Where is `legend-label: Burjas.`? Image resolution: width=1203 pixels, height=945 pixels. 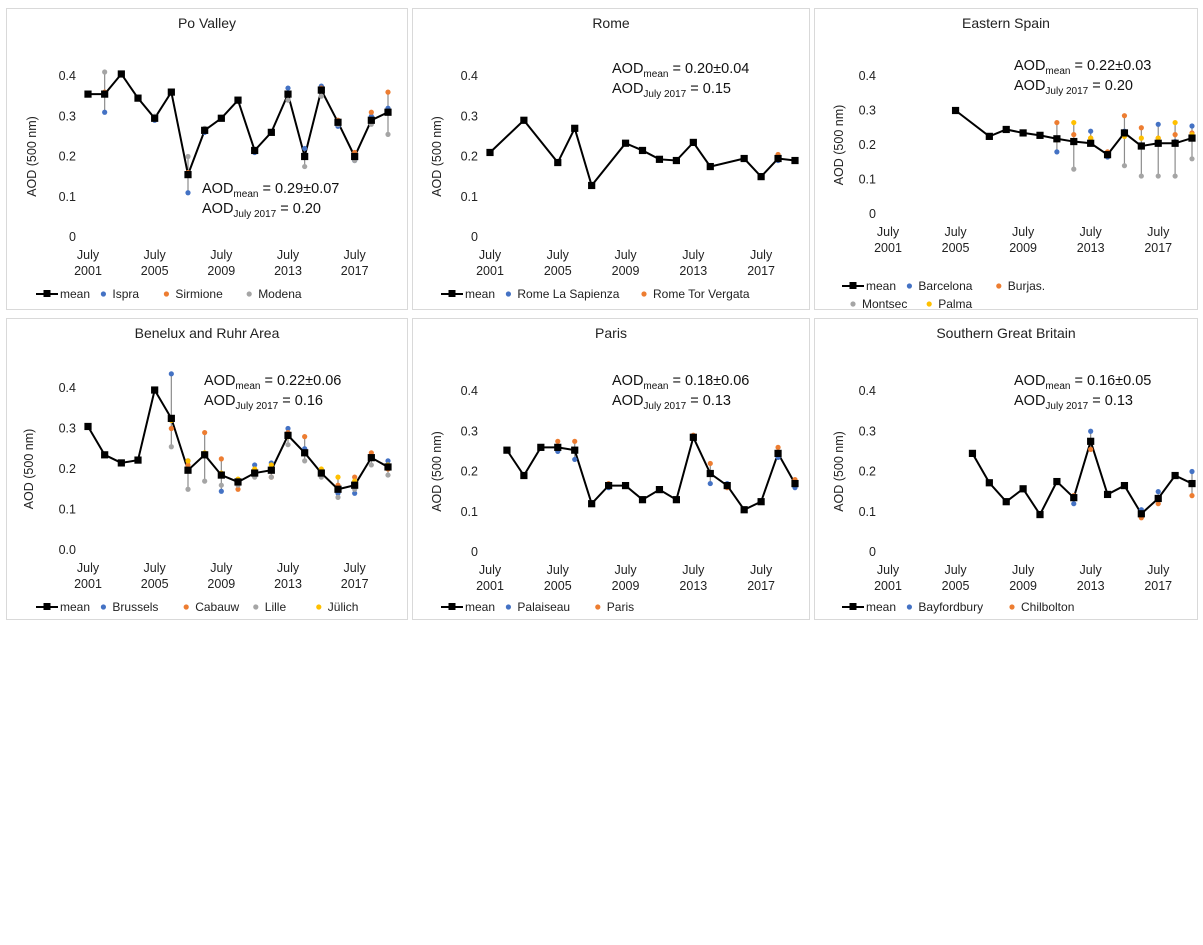 legend-label: Burjas. is located at coordinates (1026, 286).